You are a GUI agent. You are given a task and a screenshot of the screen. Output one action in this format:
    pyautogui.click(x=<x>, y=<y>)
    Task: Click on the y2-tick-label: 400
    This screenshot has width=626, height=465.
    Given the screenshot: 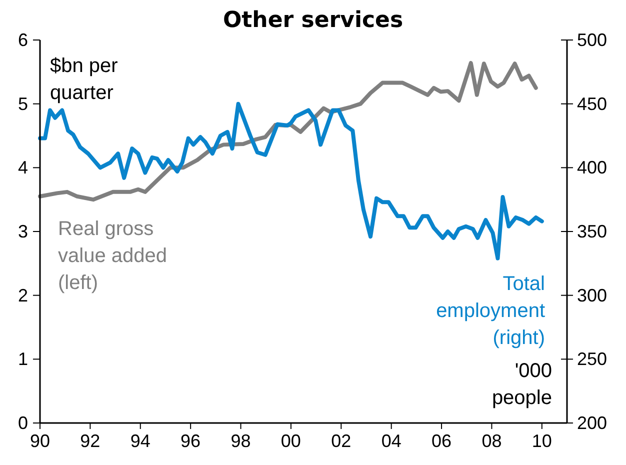 What is the action you would take?
    pyautogui.click(x=592, y=168)
    